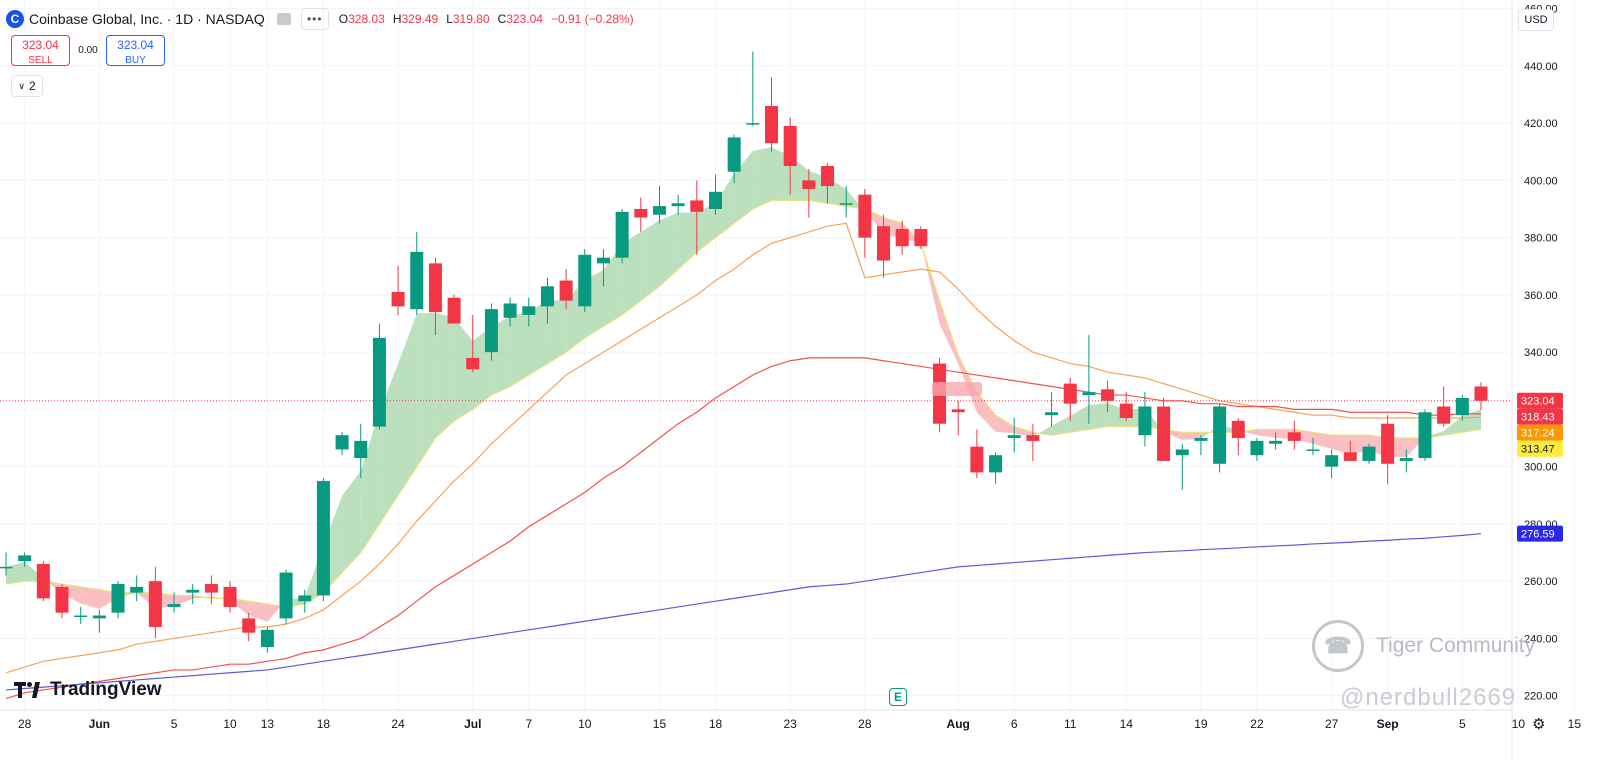 The height and width of the screenshot is (760, 1618). What do you see at coordinates (314, 19) in the screenshot?
I see `more-options-button: •••` at bounding box center [314, 19].